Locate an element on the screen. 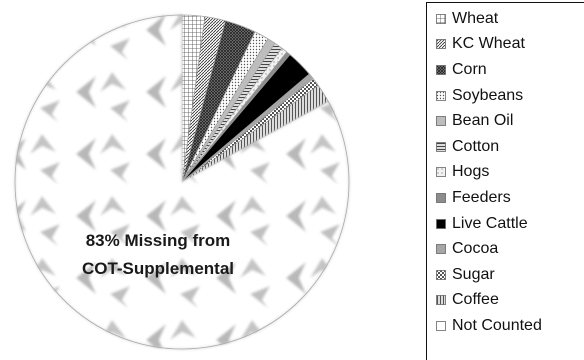 Image resolution: width=584 pixels, height=360 pixels. legend-item-cocoa: Cocoa is located at coordinates (510, 249).